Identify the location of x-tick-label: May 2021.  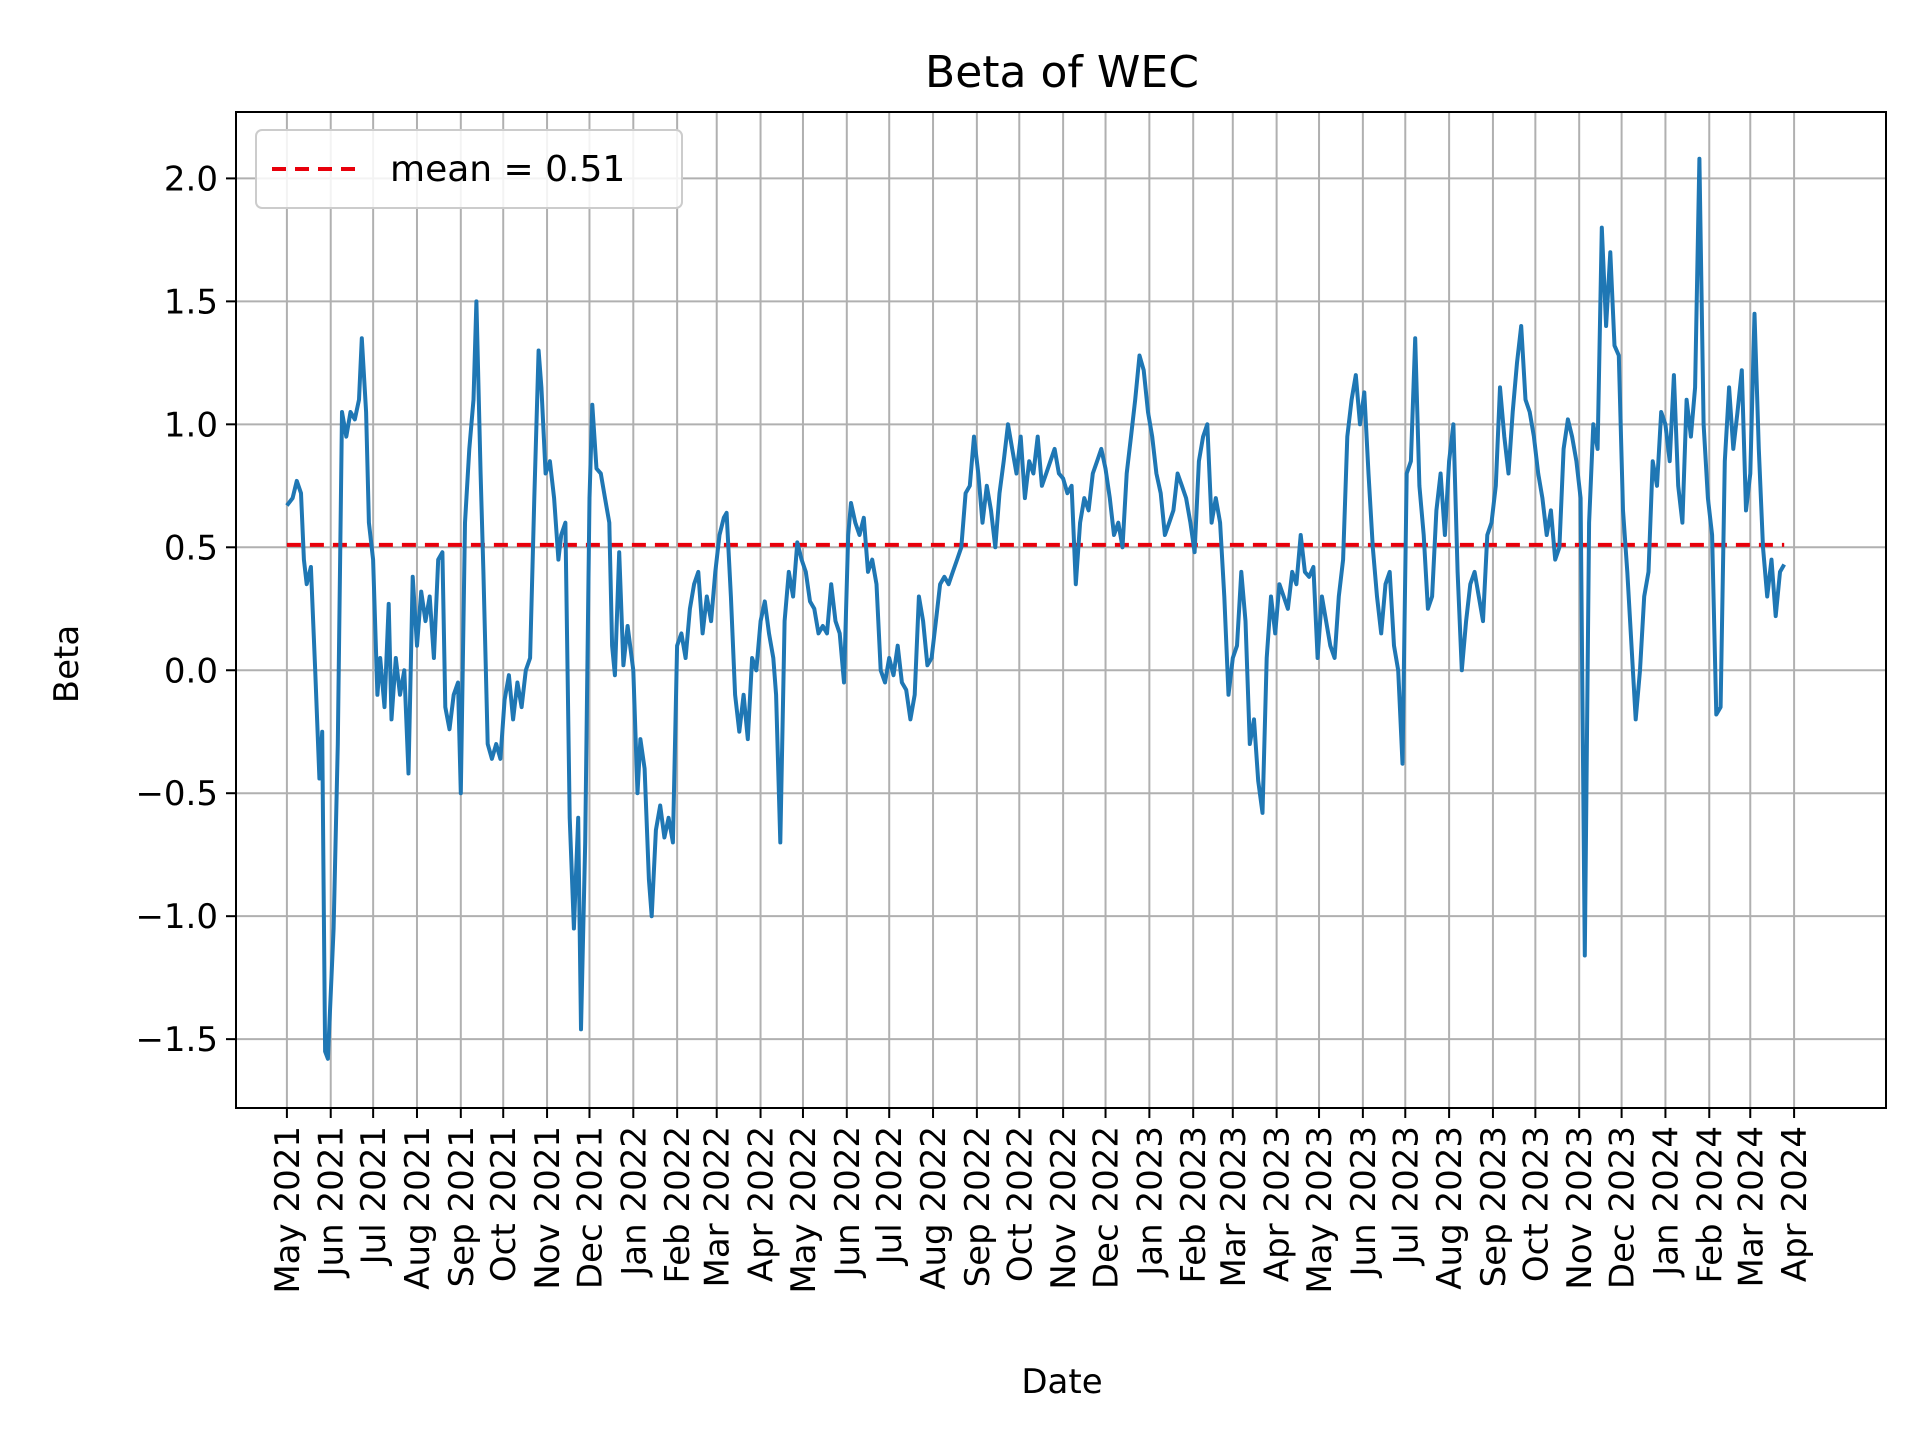
(288, 1210).